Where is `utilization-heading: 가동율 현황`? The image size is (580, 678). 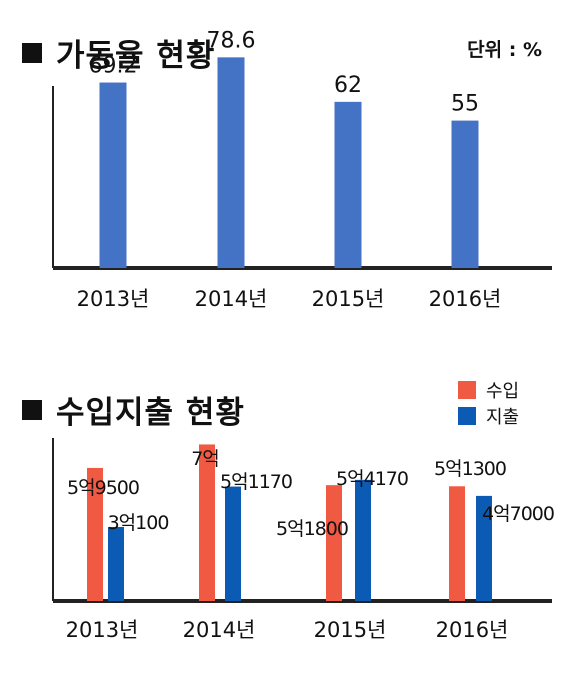 utilization-heading: 가동율 현황 is located at coordinates (118, 52).